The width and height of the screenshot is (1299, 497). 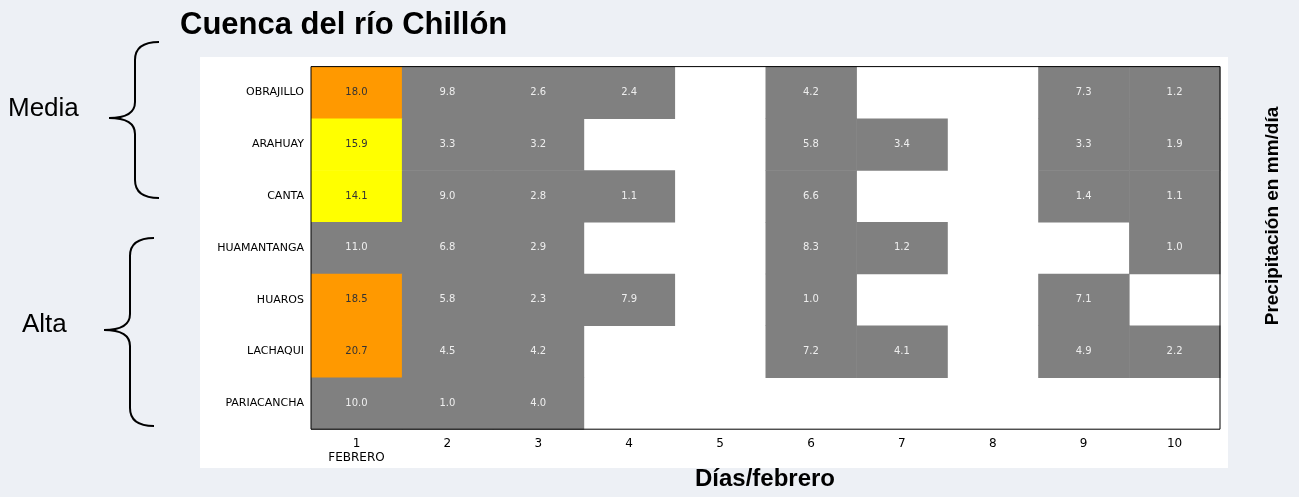 What do you see at coordinates (811, 351) in the screenshot?
I see `data-label: 7.2` at bounding box center [811, 351].